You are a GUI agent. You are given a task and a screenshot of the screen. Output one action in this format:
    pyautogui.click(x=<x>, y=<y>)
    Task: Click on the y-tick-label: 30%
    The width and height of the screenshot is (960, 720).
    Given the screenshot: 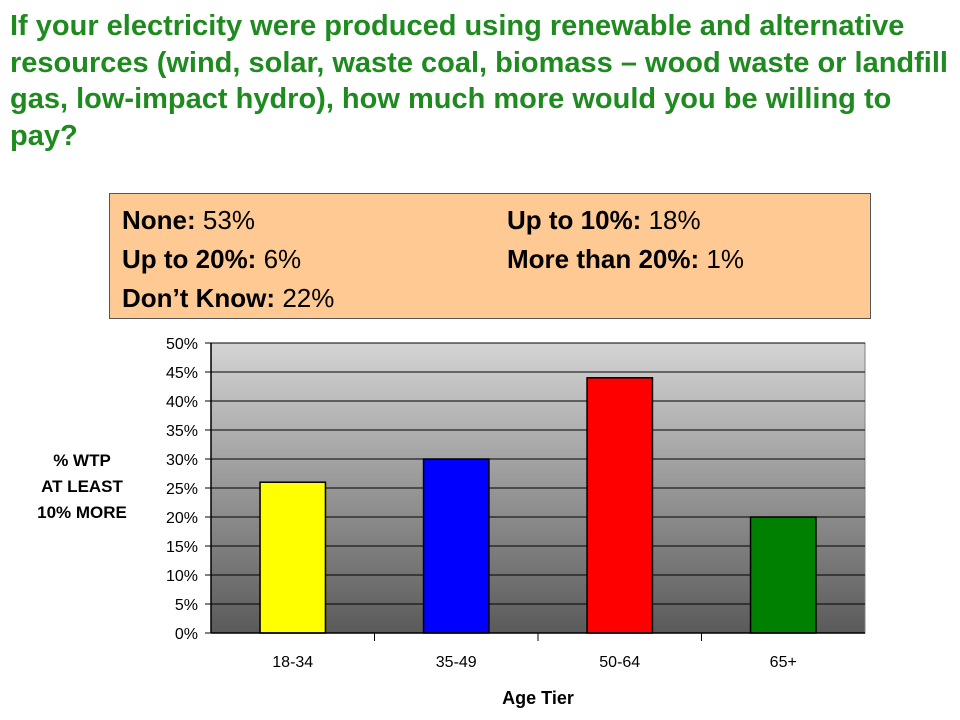 What is the action you would take?
    pyautogui.click(x=182, y=460)
    